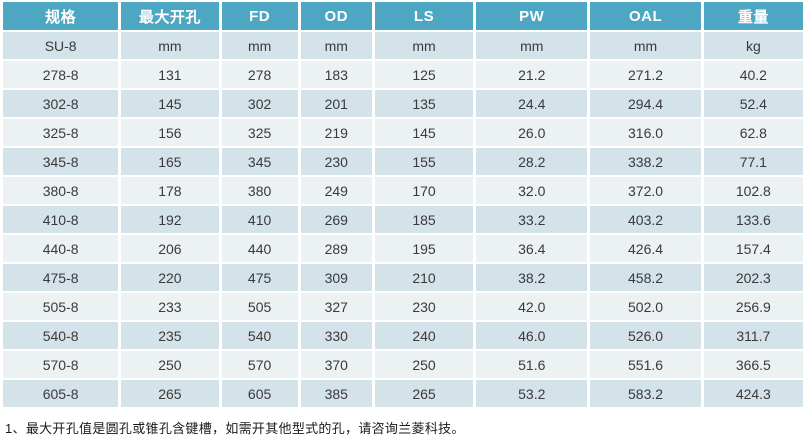 The width and height of the screenshot is (809, 442). I want to click on value-cell: 210, so click(424, 277).